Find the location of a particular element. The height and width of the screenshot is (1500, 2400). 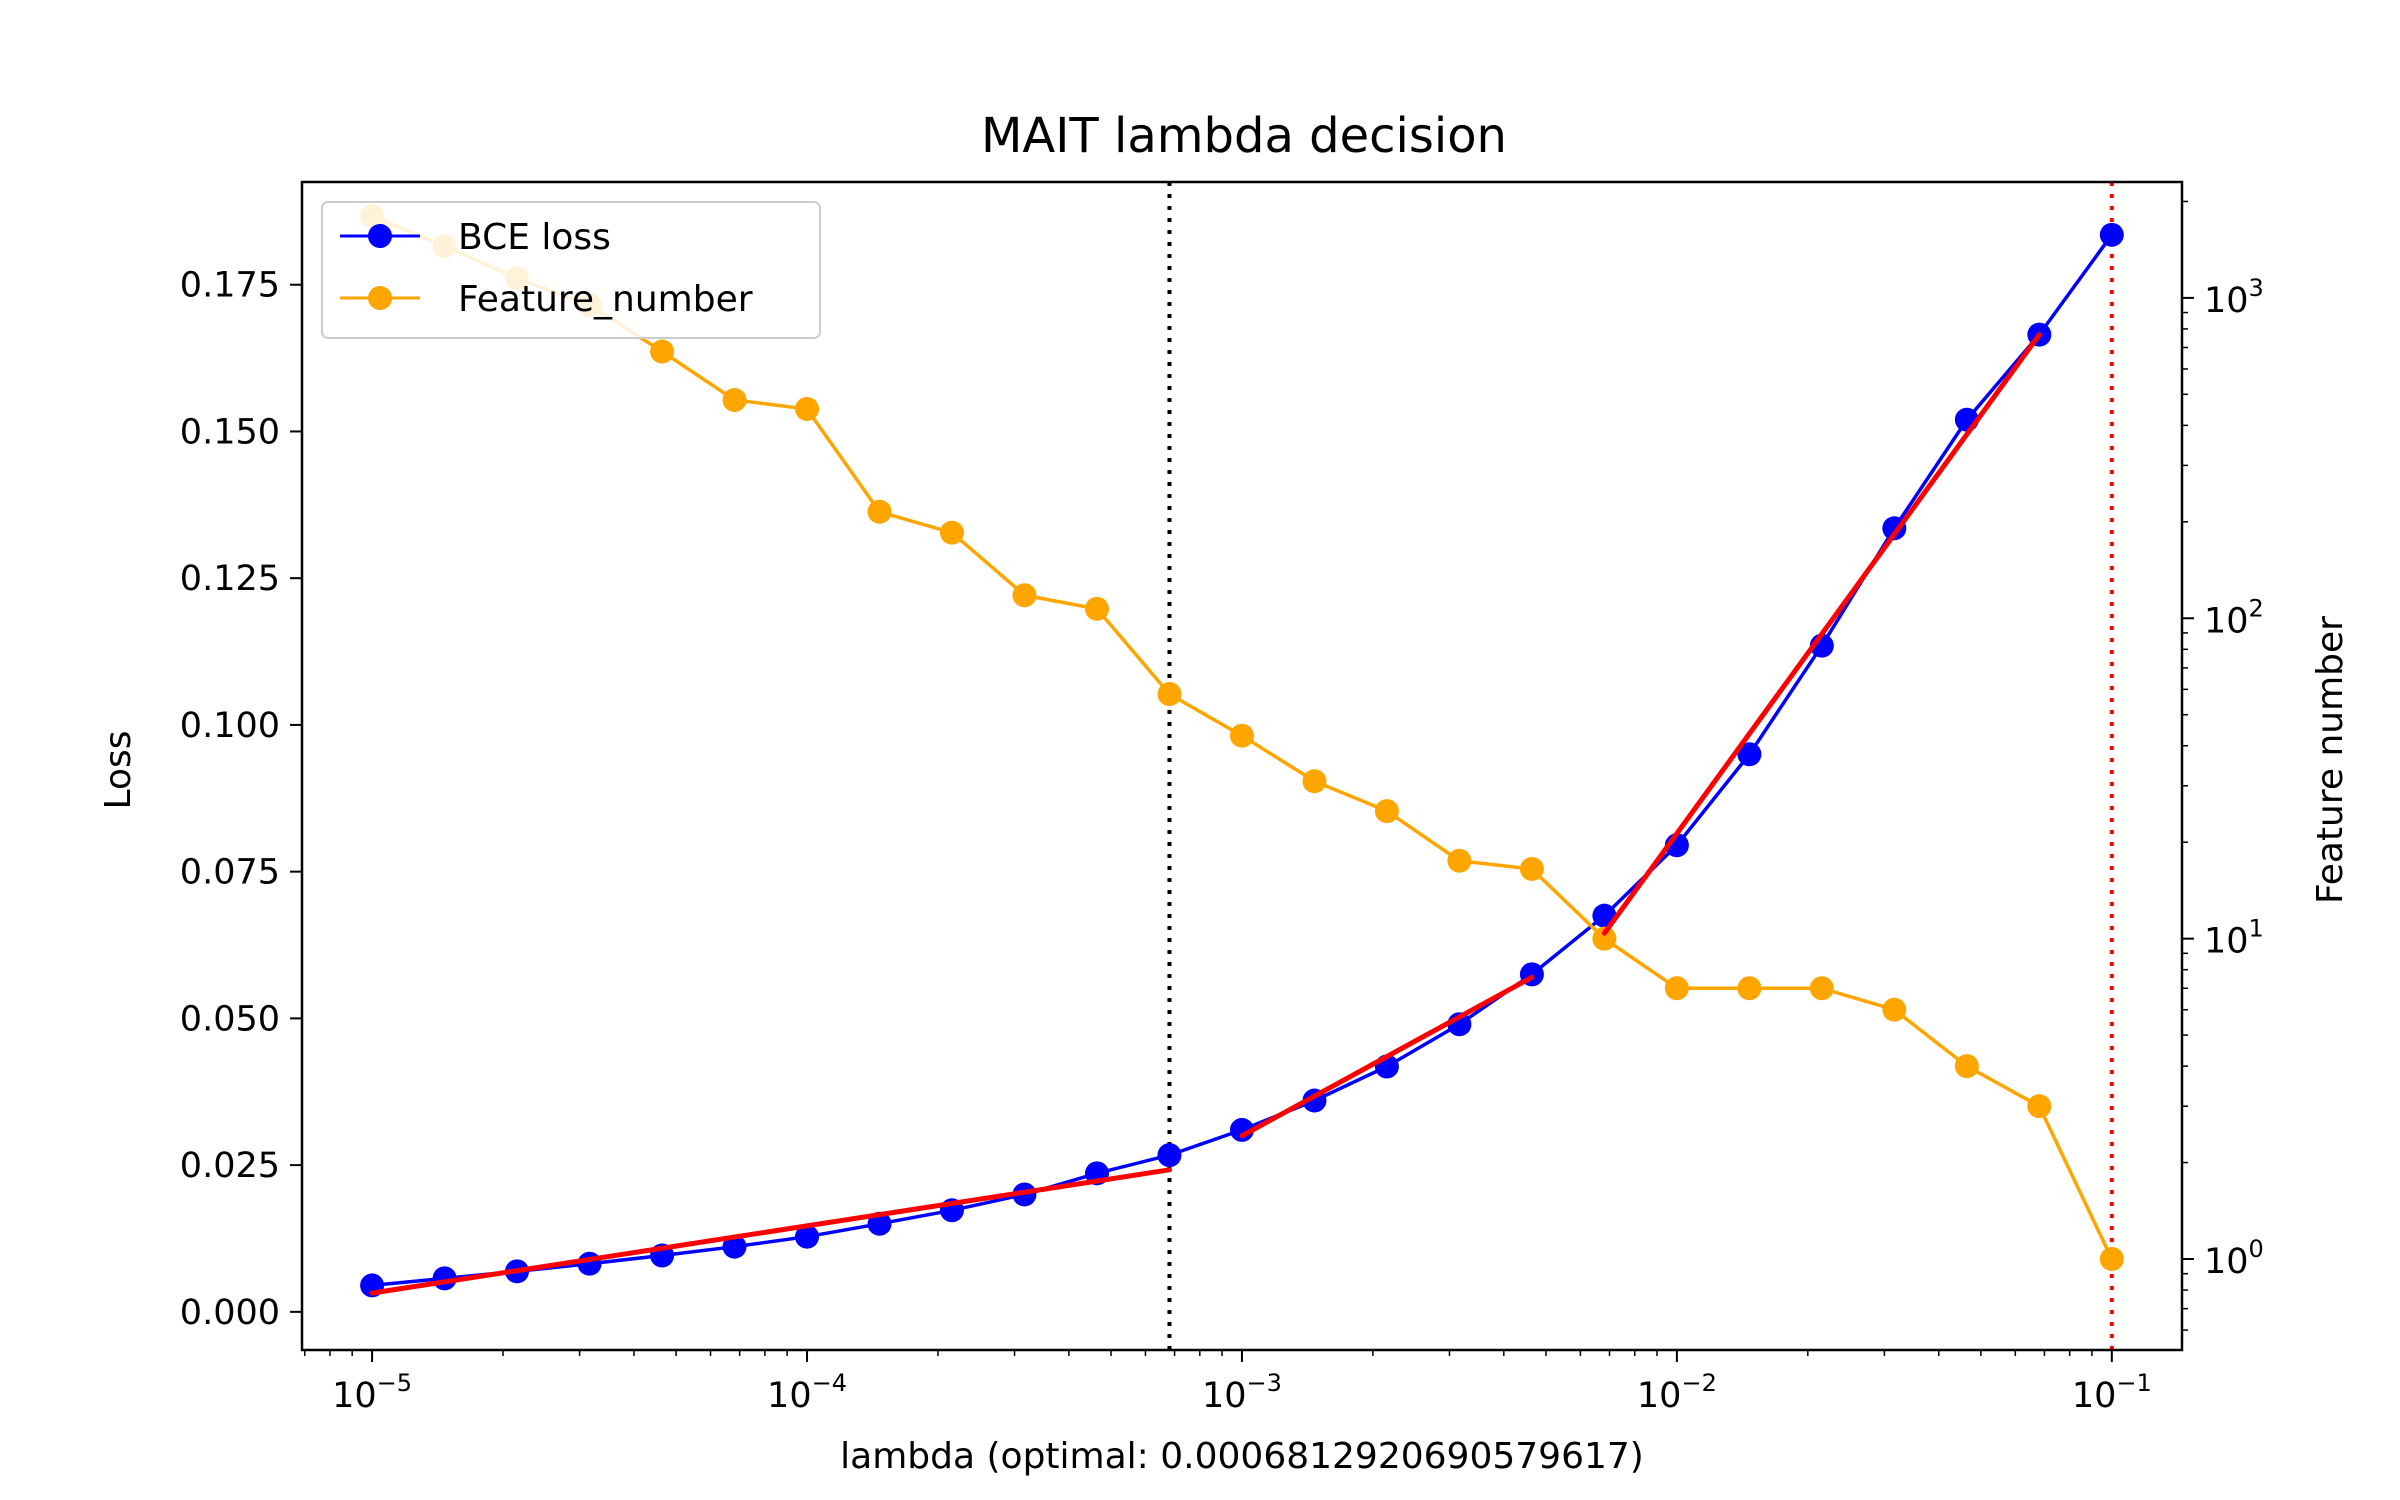

legend-marker-bce is located at coordinates (380, 236).